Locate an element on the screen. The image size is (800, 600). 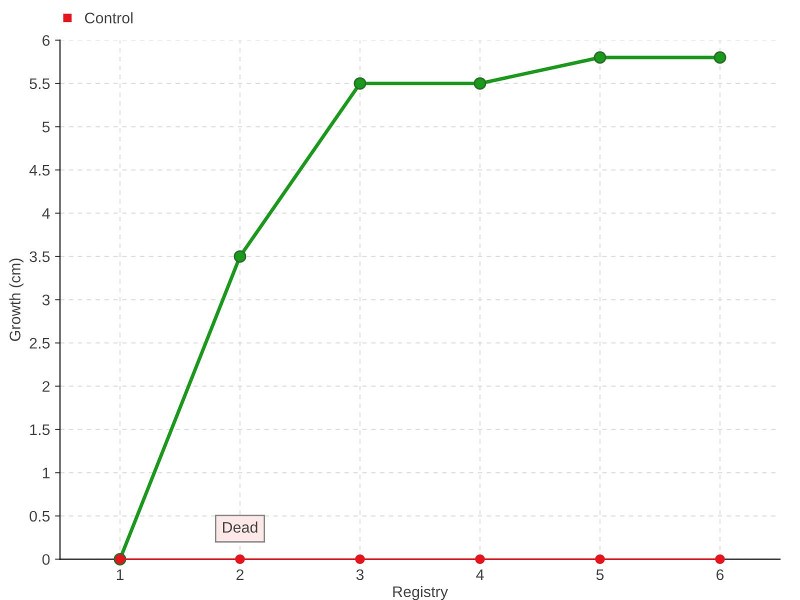
y-tick-label: 4 is located at coordinates (46, 213).